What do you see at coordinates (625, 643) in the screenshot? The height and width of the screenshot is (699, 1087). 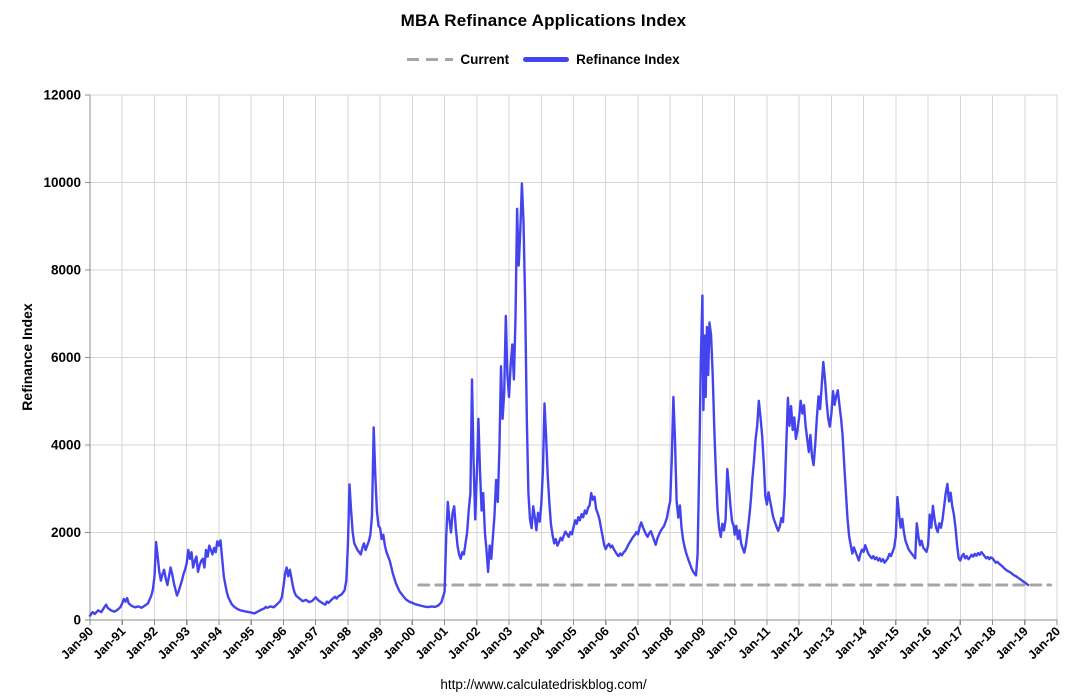 I see `svg-text: Jan-07` at bounding box center [625, 643].